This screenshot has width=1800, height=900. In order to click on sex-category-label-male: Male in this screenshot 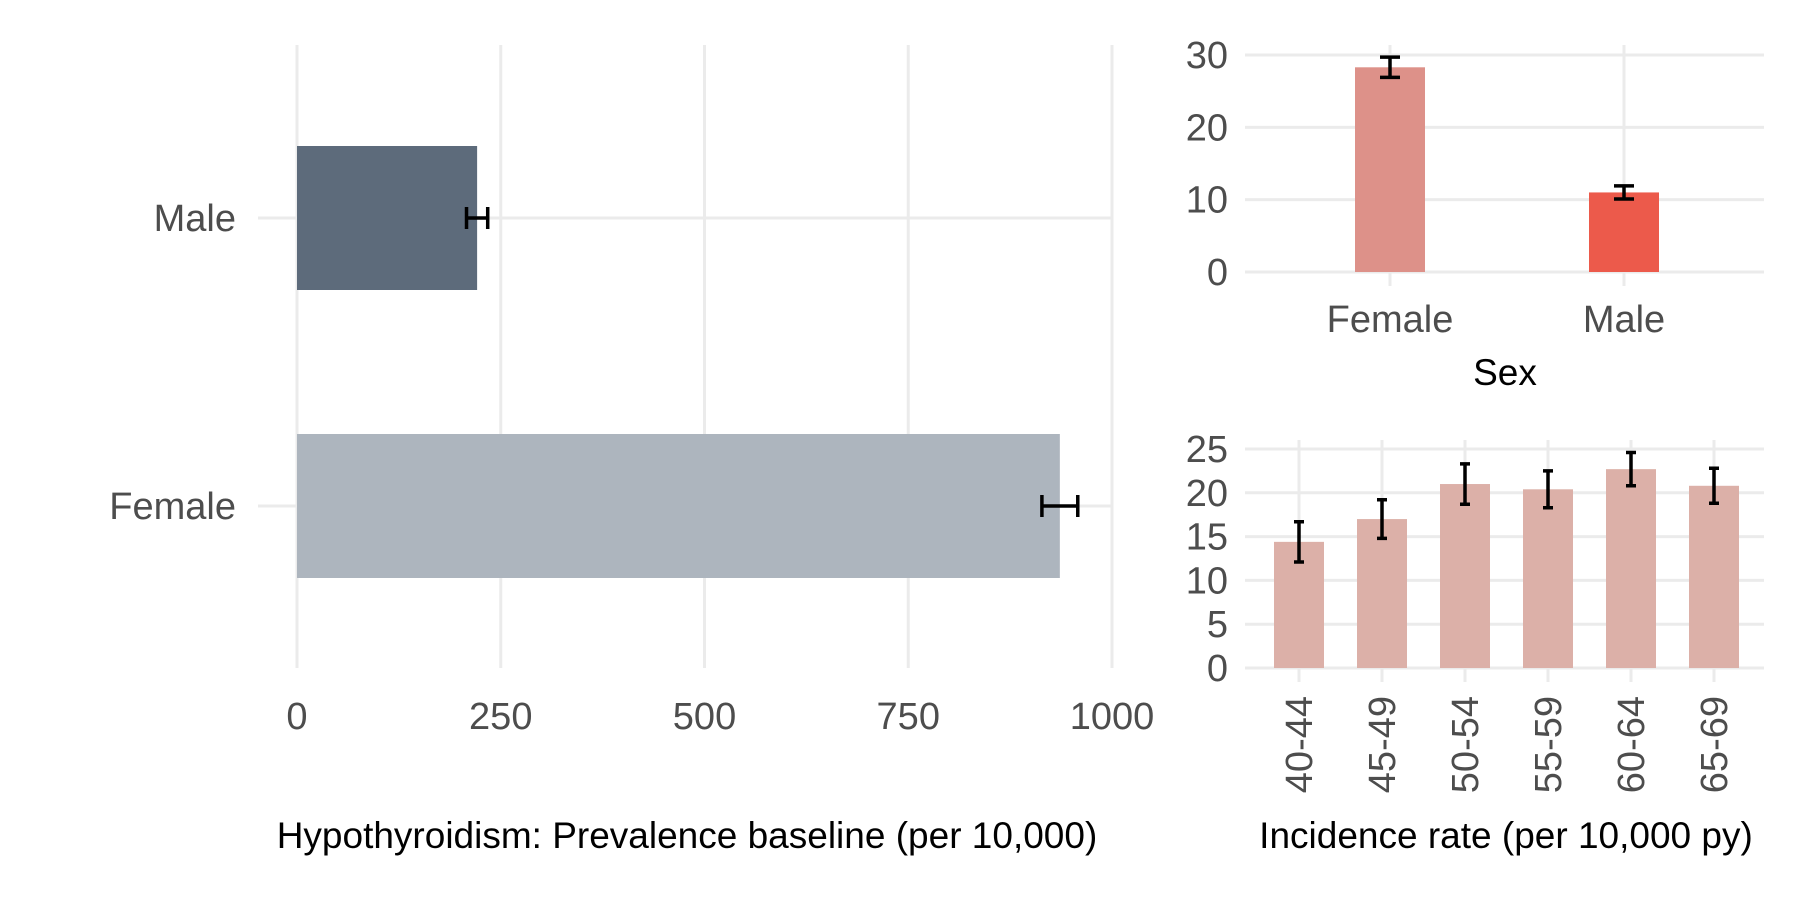, I will do `click(1624, 320)`.